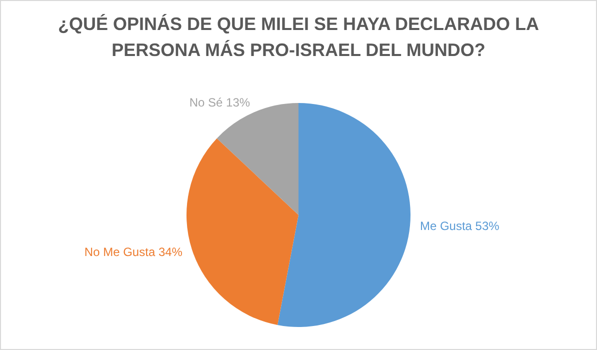  I want to click on chart-title: ¿QUÉ OPINÁS DE QUE MILEI SE HAYA DECLARADO LA PERSONA MÁS PRO-ISRAEL DEL MUNDO?, so click(298, 37).